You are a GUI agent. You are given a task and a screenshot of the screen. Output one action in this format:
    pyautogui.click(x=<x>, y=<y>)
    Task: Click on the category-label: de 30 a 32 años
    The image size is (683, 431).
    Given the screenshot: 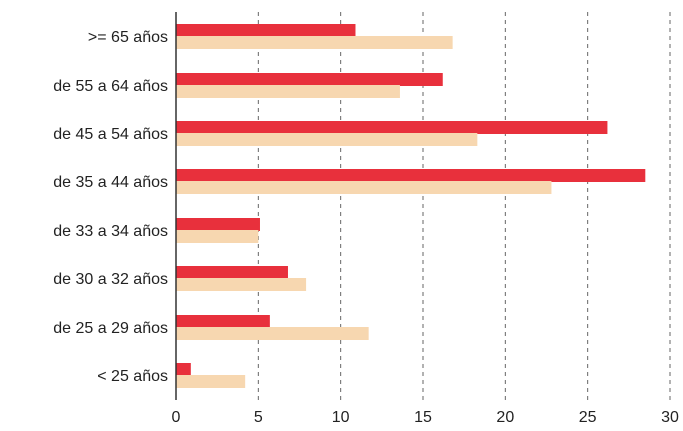 What is the action you would take?
    pyautogui.click(x=110, y=279)
    